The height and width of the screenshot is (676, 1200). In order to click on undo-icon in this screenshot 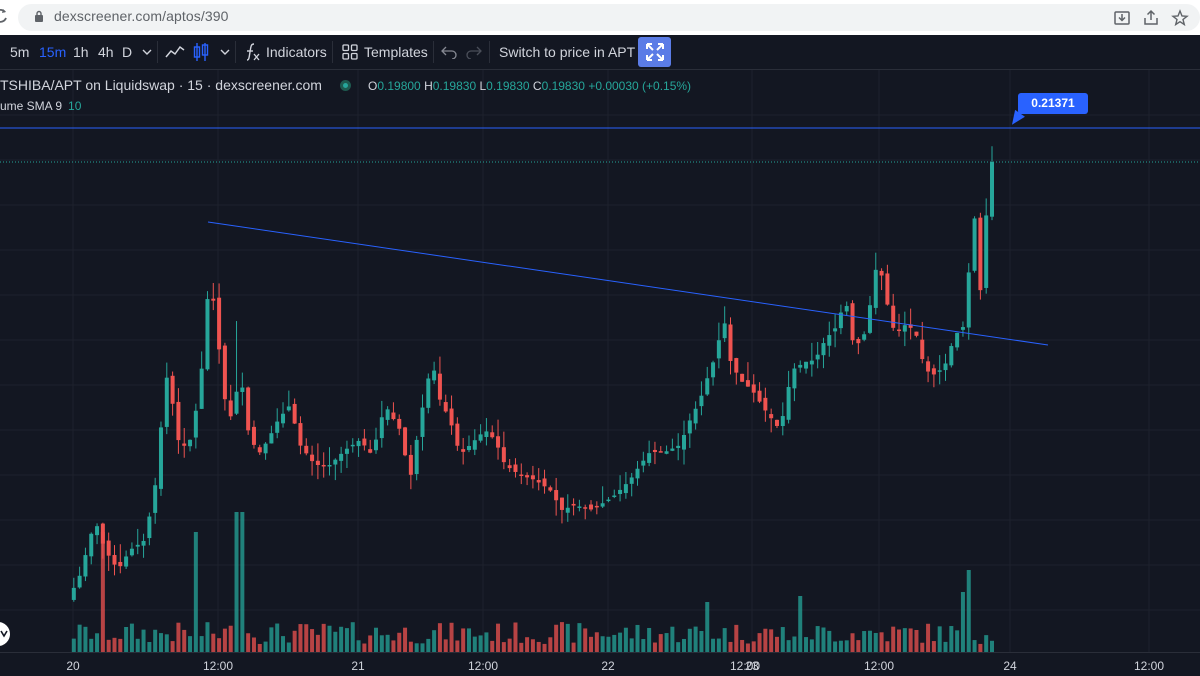, I will do `click(449, 52)`.